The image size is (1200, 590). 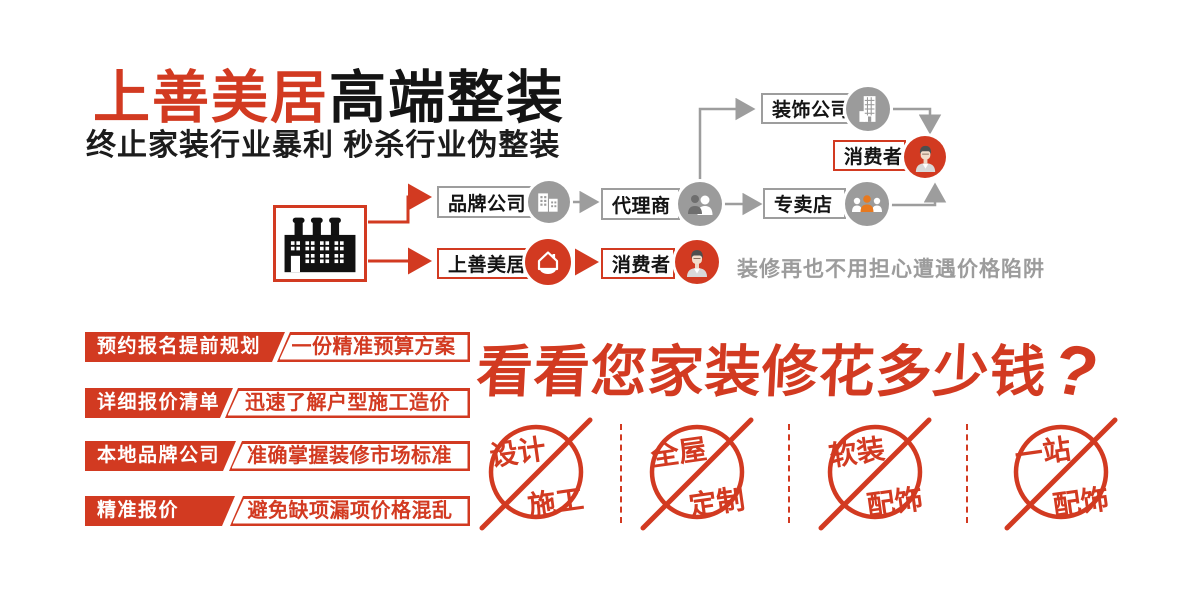 I want to click on node-agent: 代理商, so click(x=640, y=204).